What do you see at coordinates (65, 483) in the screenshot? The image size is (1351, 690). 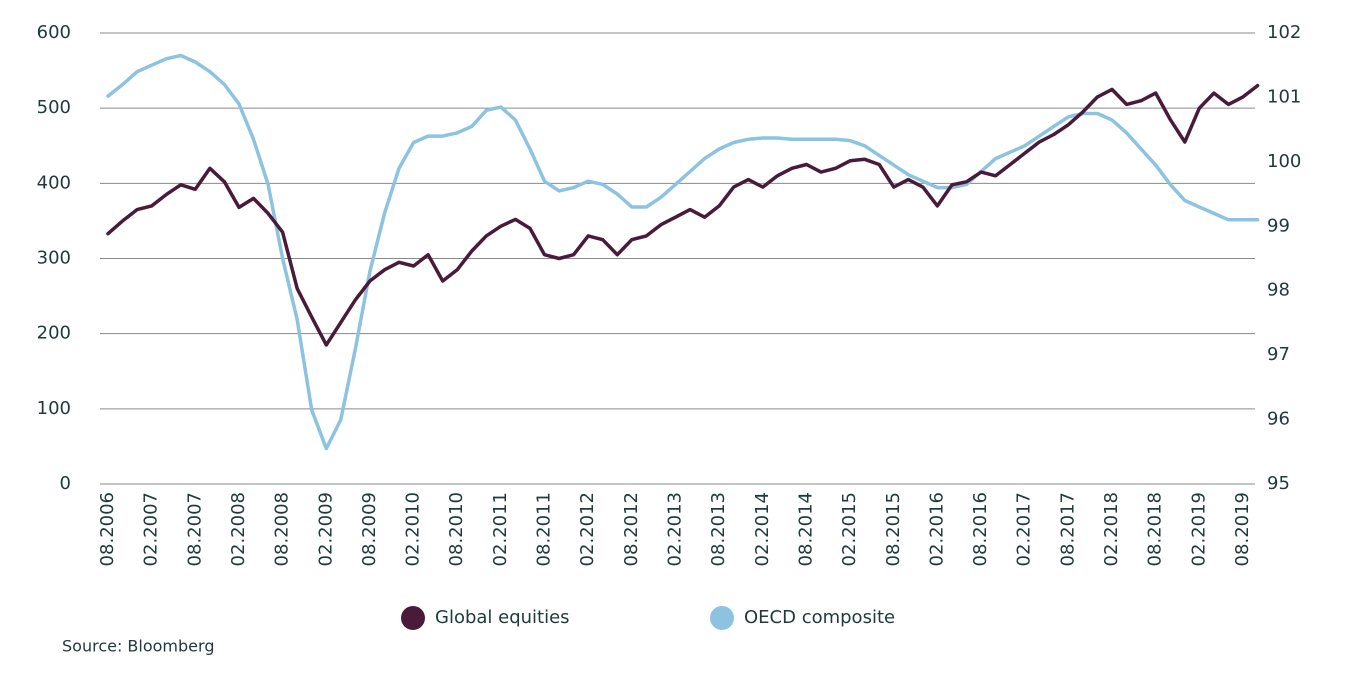 I see `y-tick-label: 0` at bounding box center [65, 483].